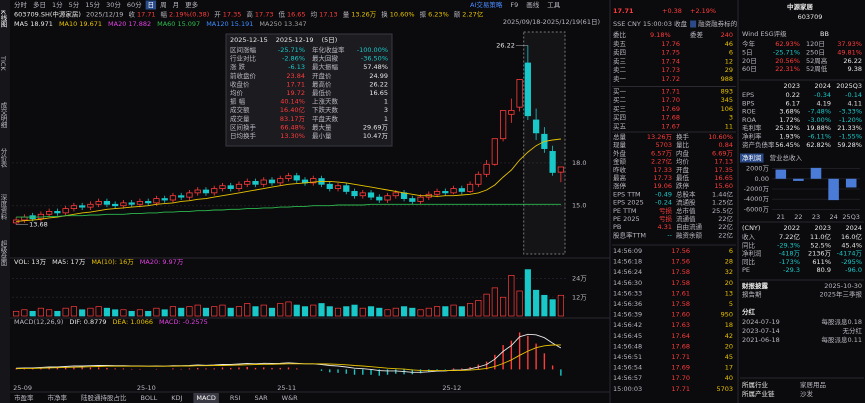  What do you see at coordinates (786, 157) in the screenshot?
I see `chart-tab: 营业总收入` at bounding box center [786, 157].